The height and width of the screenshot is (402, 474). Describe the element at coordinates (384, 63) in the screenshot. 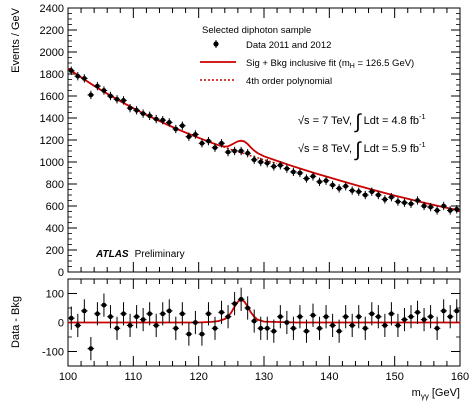

I see `legend-fit-label-tail: = 126.5 GeV)` at that location.